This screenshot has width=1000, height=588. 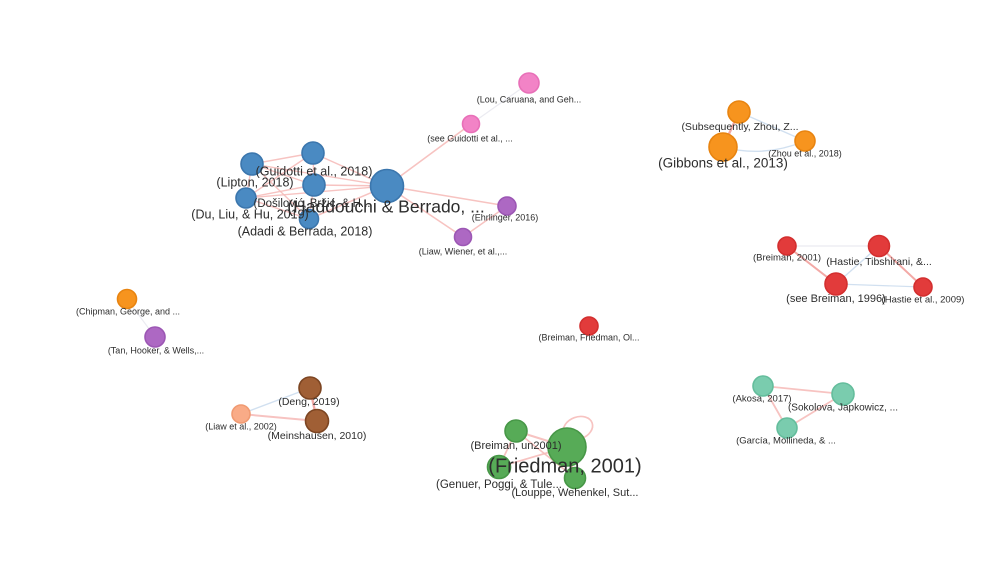 What do you see at coordinates (309, 219) in the screenshot?
I see `graph-node-b5` at bounding box center [309, 219].